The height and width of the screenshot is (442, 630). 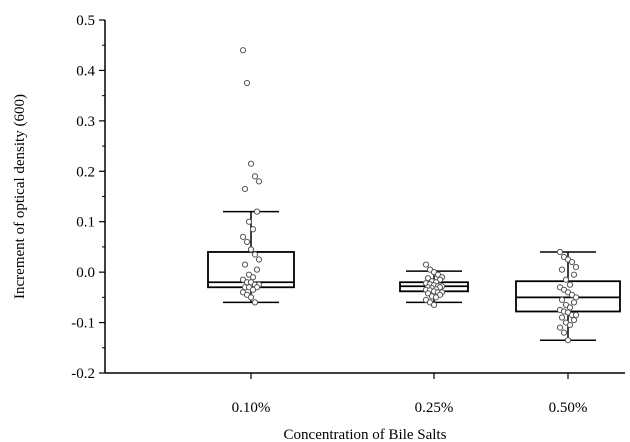 I want to click on x-tick-label: 0.25%, so click(x=434, y=408).